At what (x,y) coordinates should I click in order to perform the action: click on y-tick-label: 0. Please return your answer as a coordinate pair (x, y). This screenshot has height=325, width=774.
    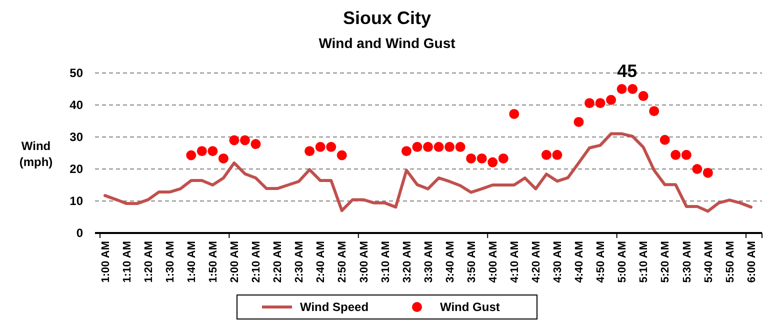
    Looking at the image, I should click on (80, 233).